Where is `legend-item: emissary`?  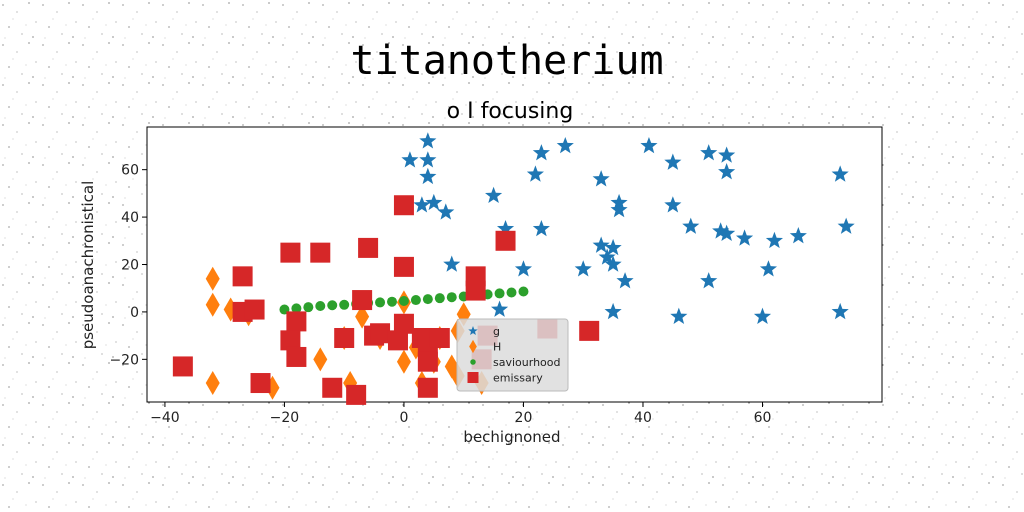 legend-item: emissary is located at coordinates (505, 378).